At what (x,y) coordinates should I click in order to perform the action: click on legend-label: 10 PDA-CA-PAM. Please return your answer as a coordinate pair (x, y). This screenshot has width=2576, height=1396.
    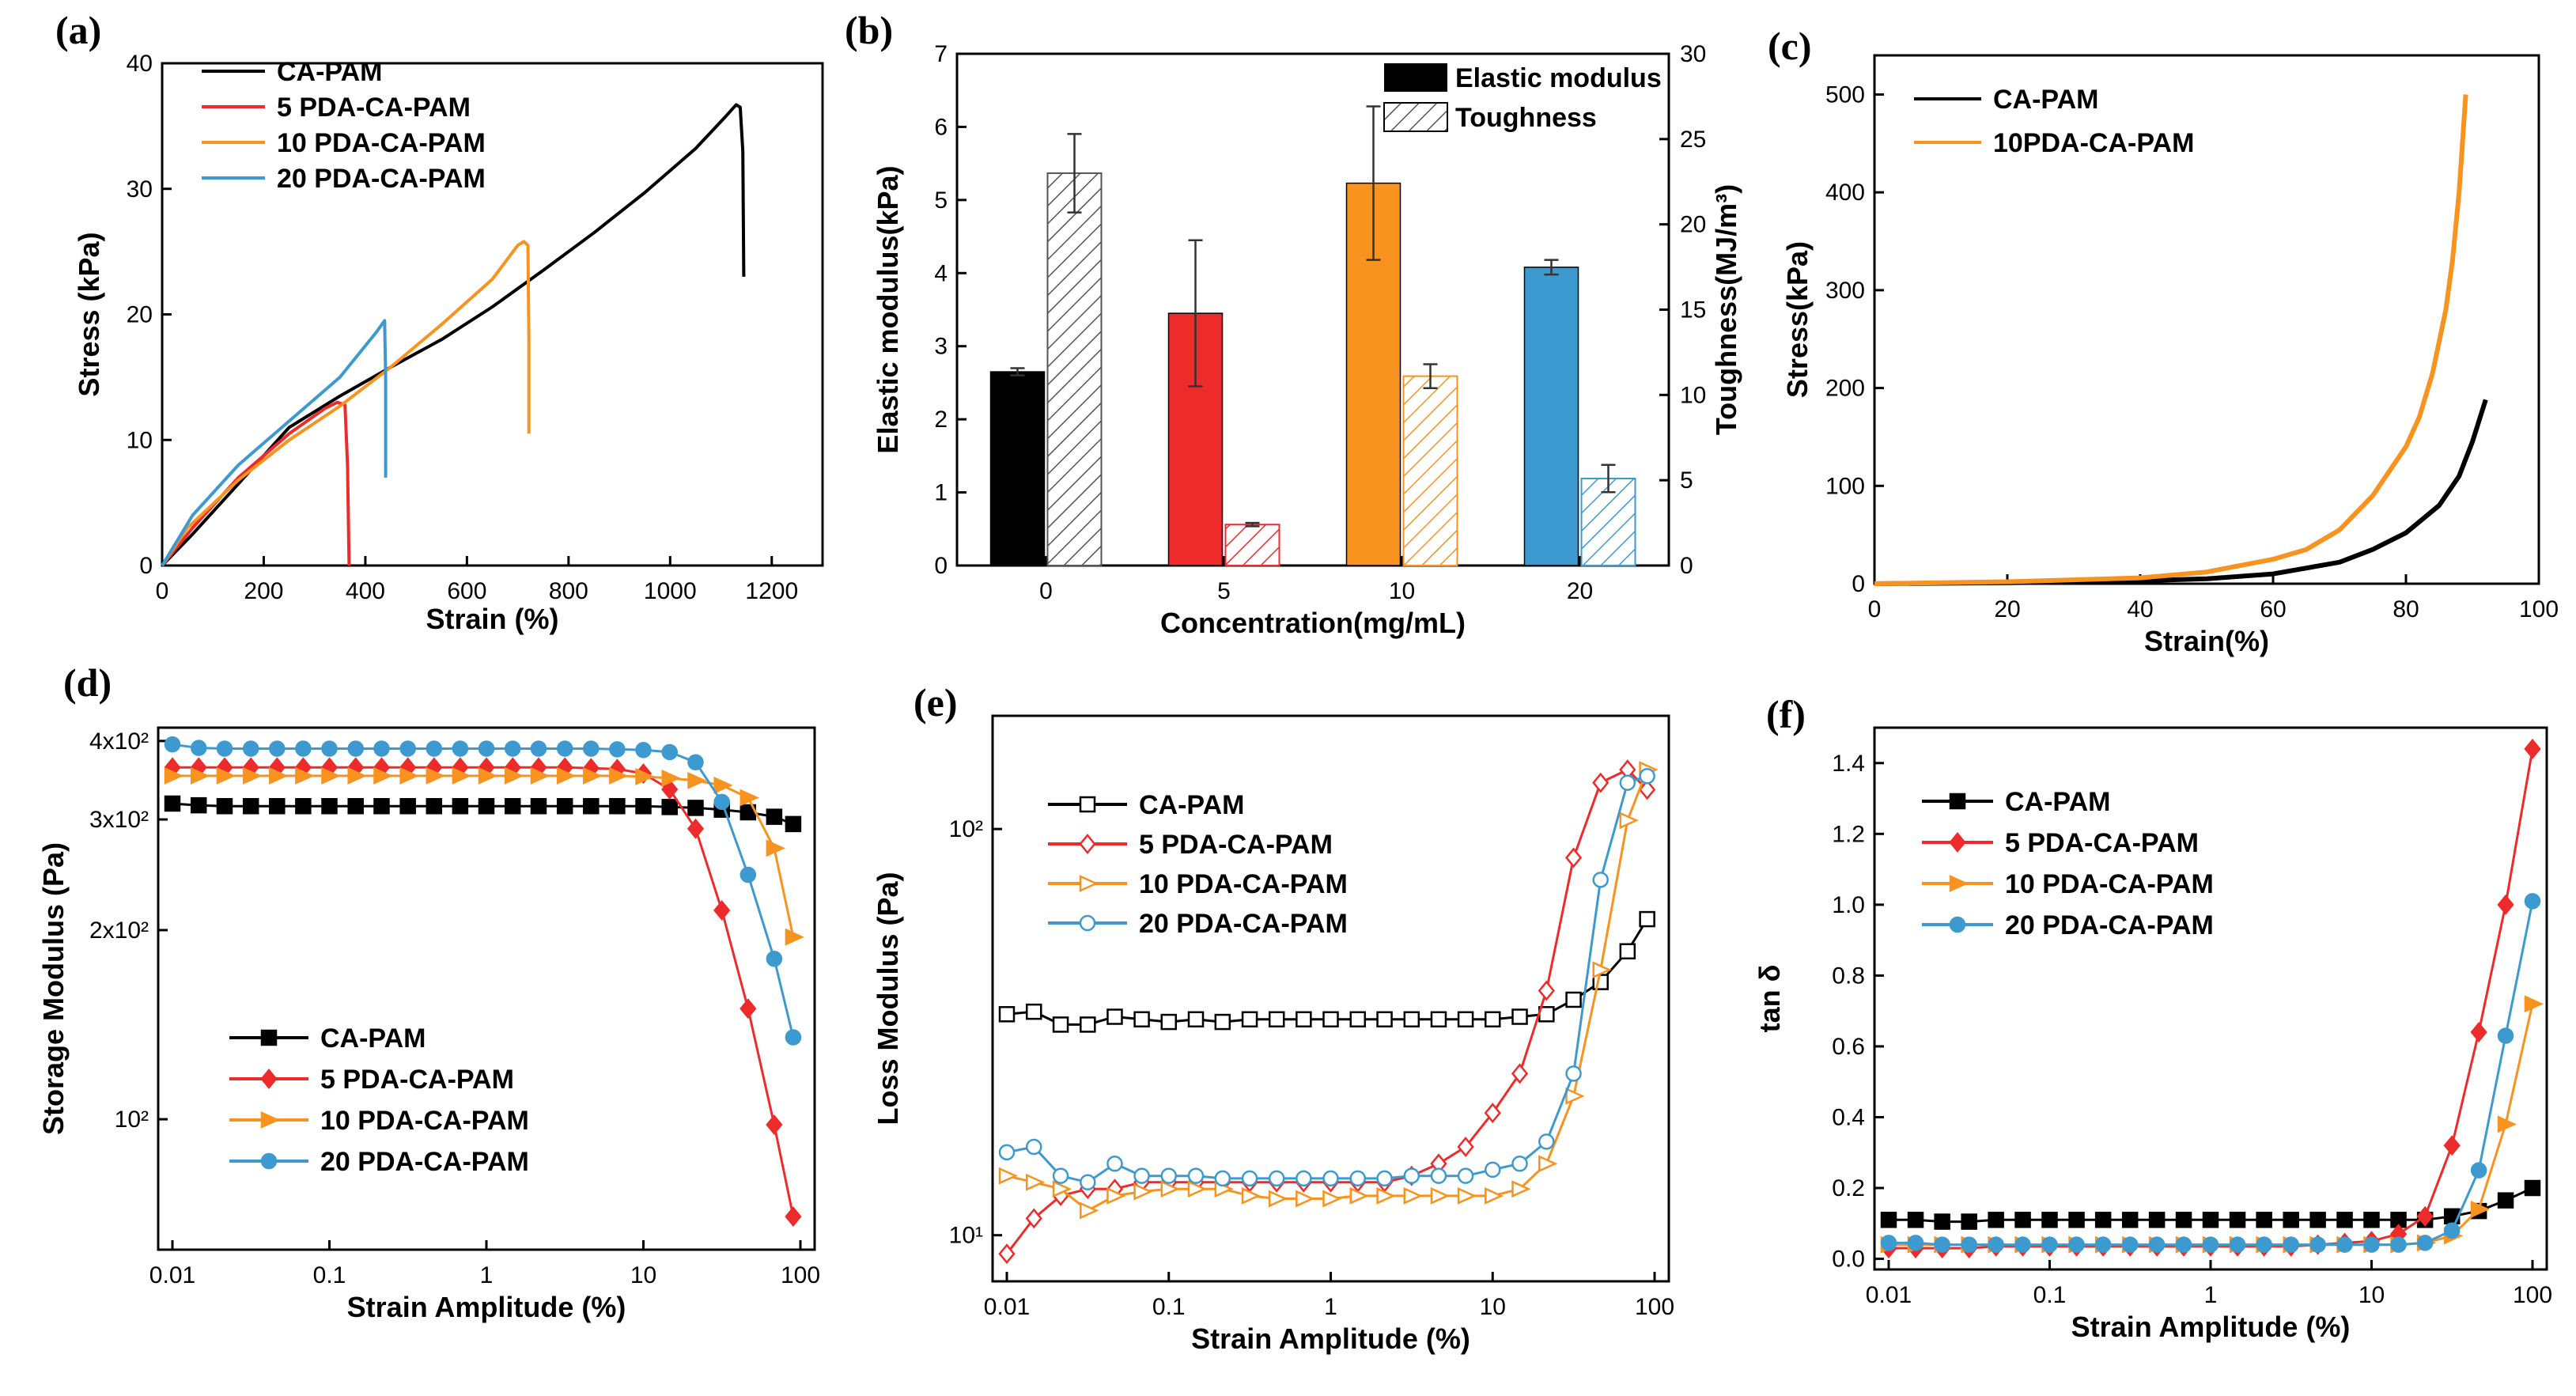
    Looking at the image, I should click on (425, 1121).